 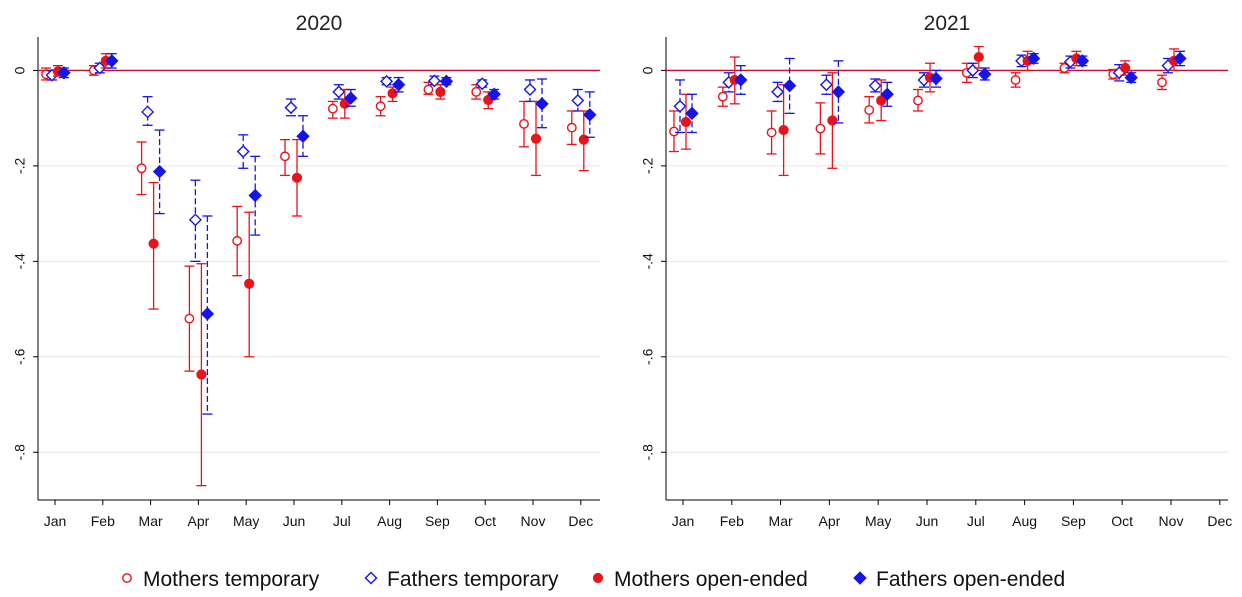 What do you see at coordinates (947, 23) in the screenshot?
I see `panel-title: 2021` at bounding box center [947, 23].